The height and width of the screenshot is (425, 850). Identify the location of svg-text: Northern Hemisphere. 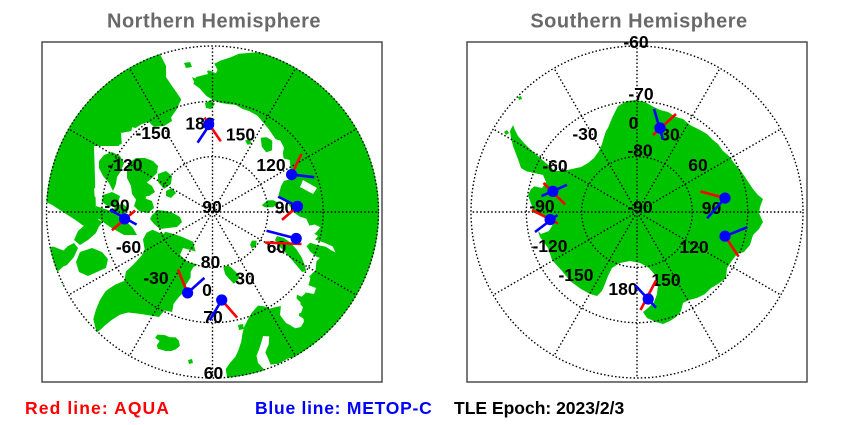
(214, 22).